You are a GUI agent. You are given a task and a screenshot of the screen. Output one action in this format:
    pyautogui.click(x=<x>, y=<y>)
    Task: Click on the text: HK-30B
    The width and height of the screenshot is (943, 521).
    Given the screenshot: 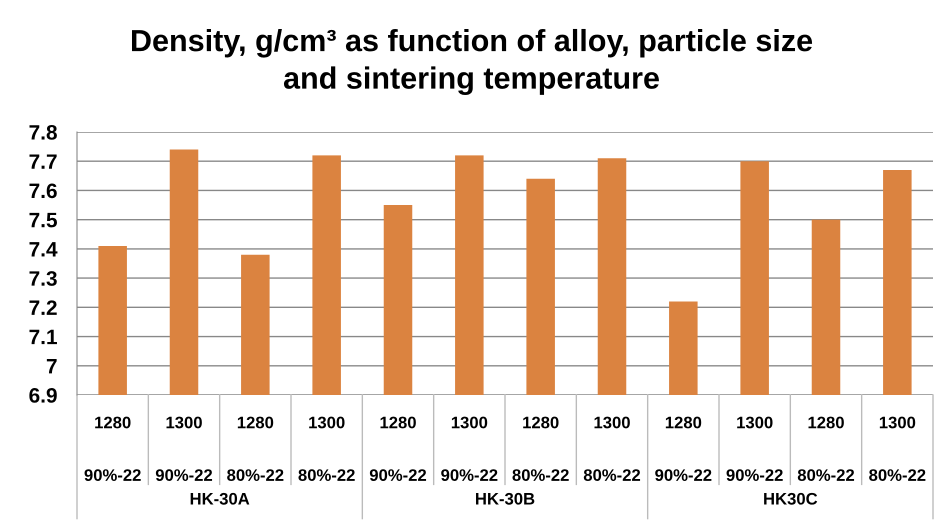 What is the action you would take?
    pyautogui.click(x=505, y=498)
    